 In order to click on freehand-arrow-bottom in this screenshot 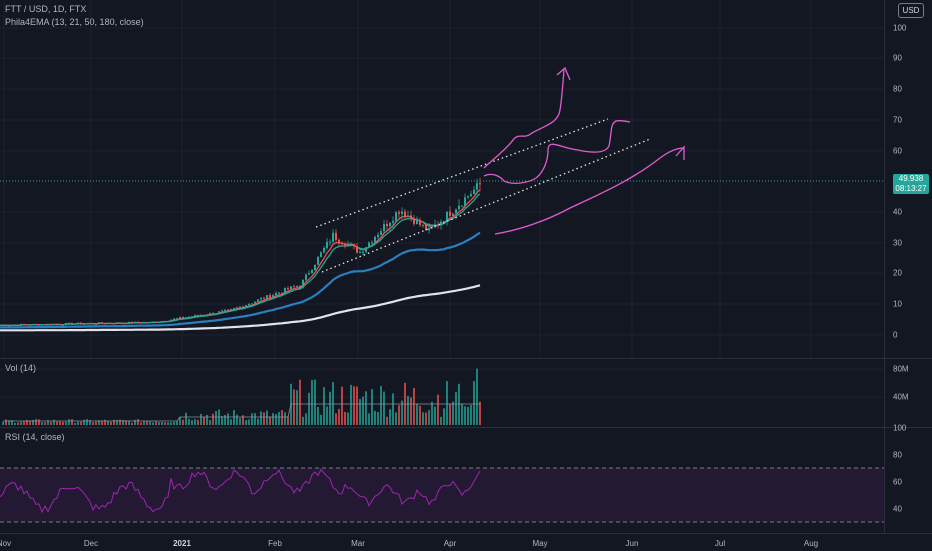, I will do `click(589, 190)`.